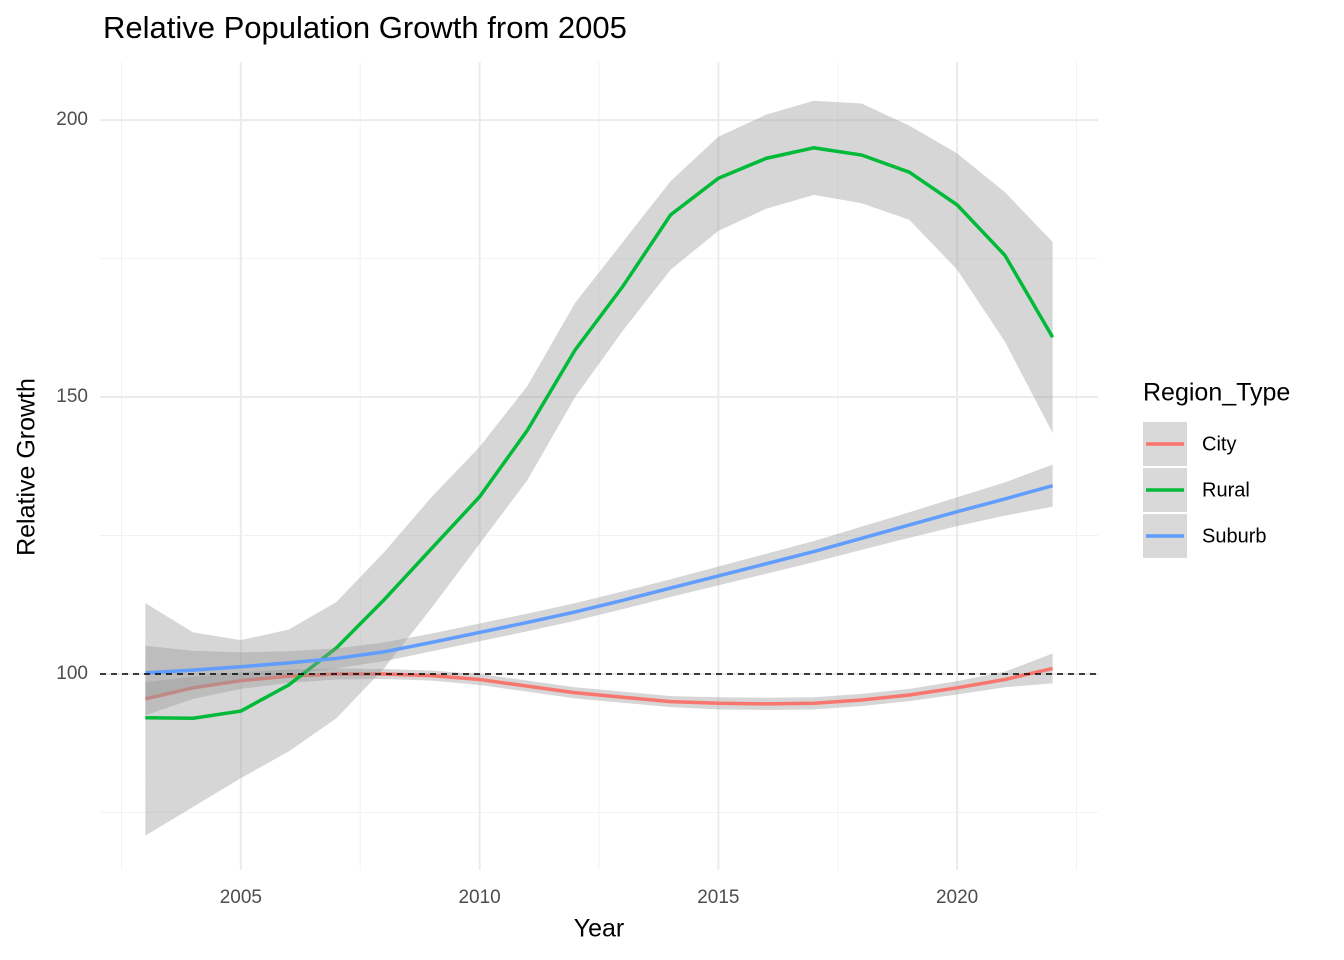 The width and height of the screenshot is (1344, 960). Describe the element at coordinates (479, 897) in the screenshot. I see `x-tick-label: 2010` at that location.